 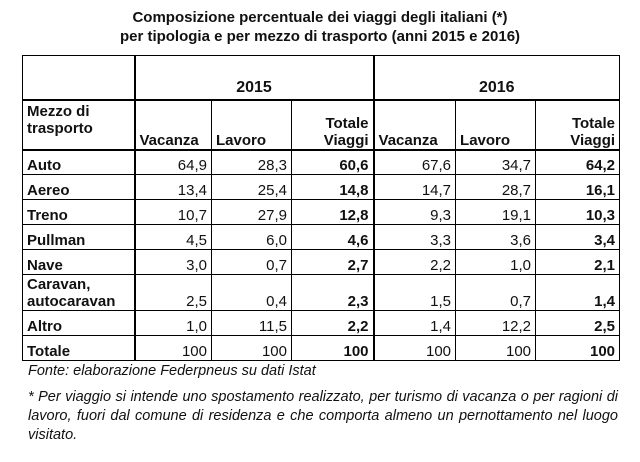 What do you see at coordinates (496, 187) in the screenshot?
I see `table-cell: 28,7` at bounding box center [496, 187].